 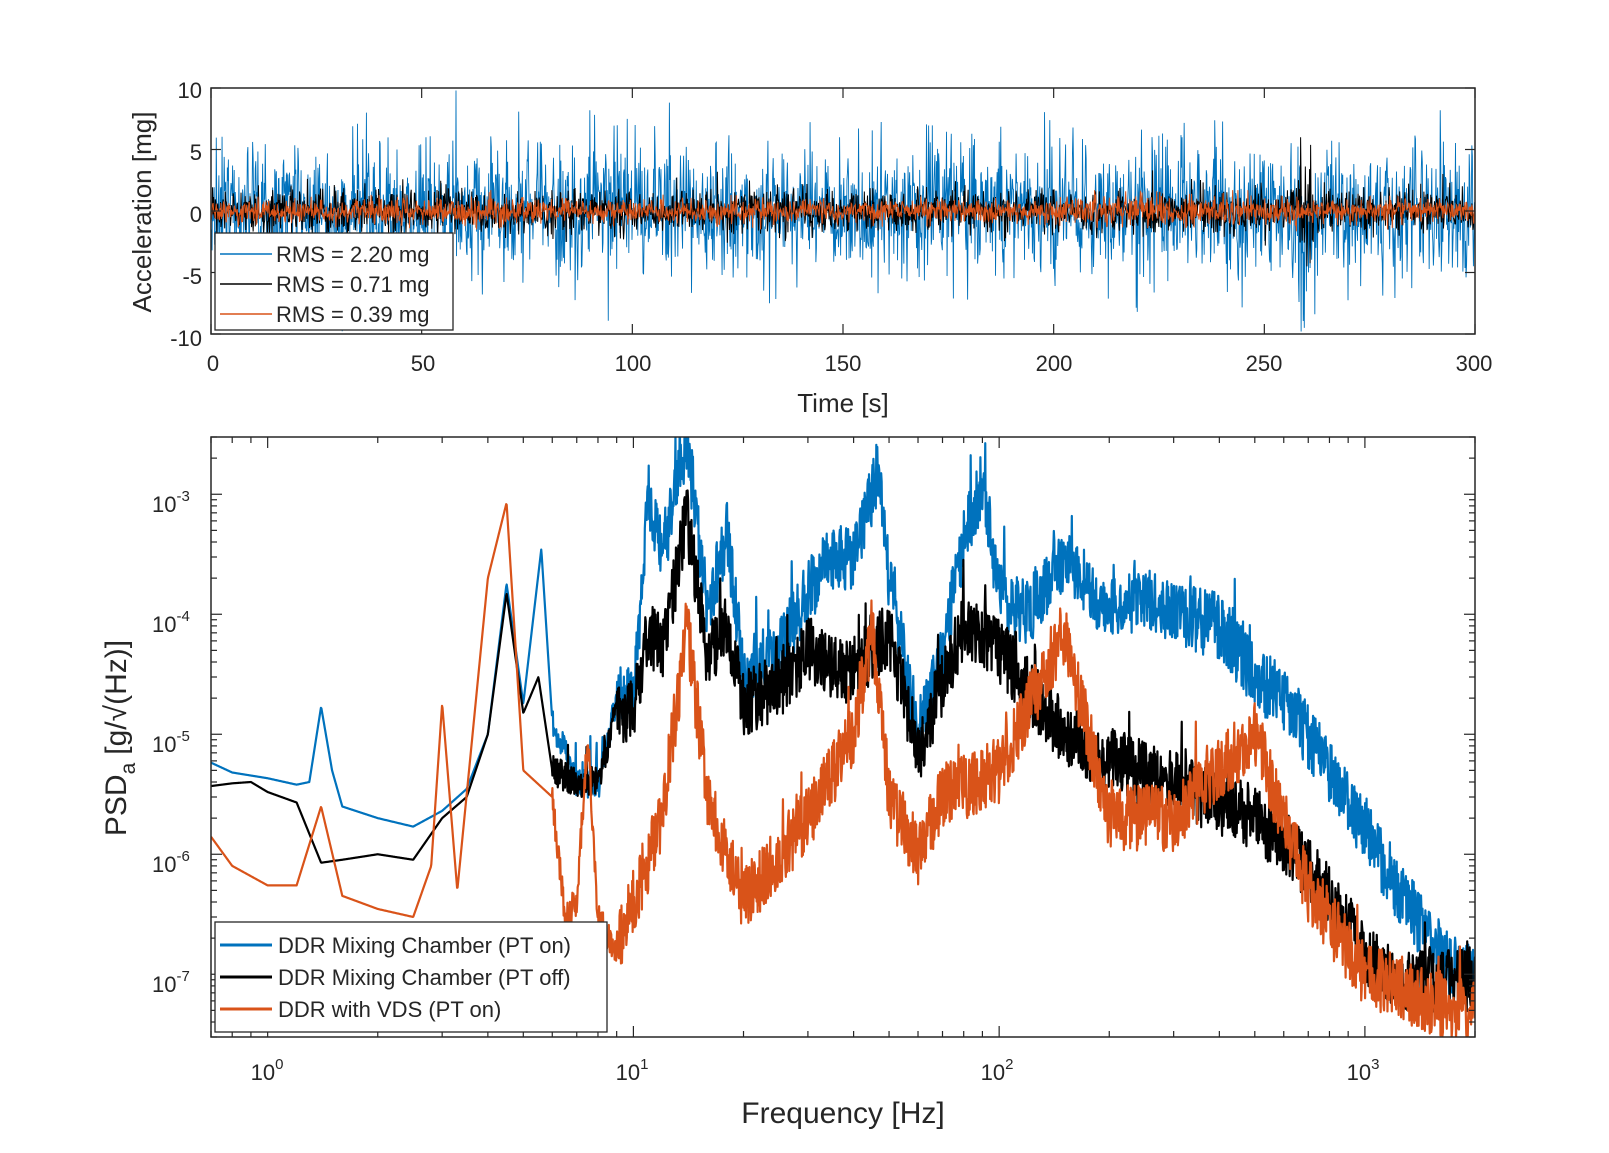 I want to click on time-x-axis-label: Time [s], so click(x=842, y=403).